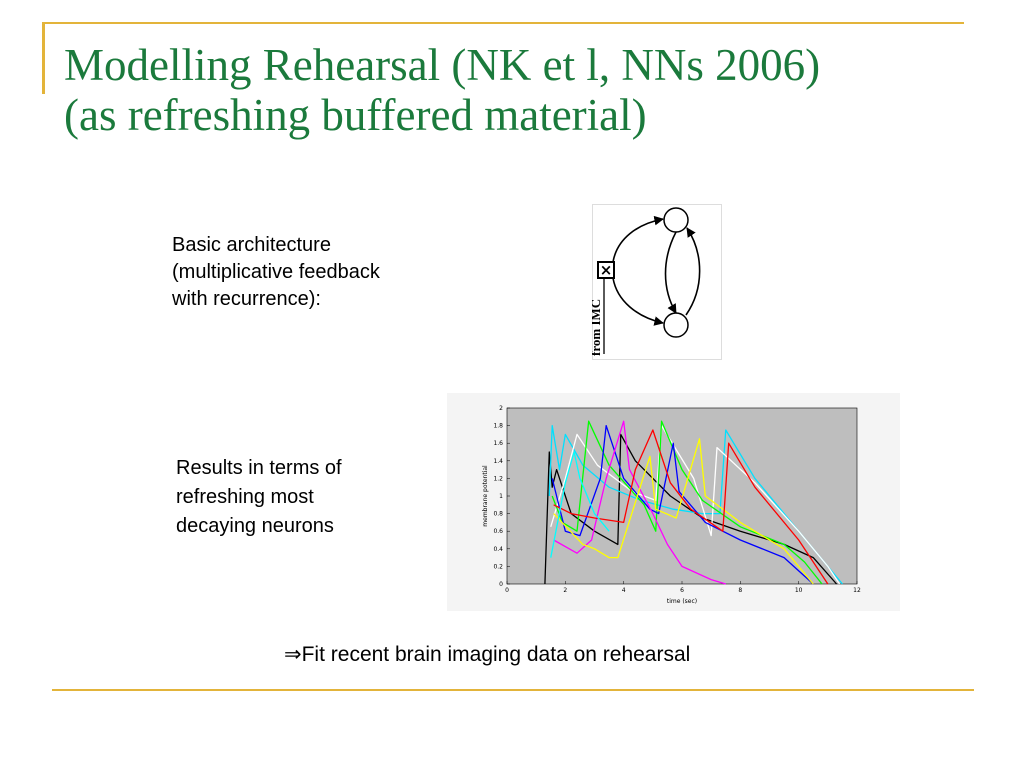 The image size is (1024, 768). Describe the element at coordinates (597, 327) in the screenshot. I see `imc-label: from IMC` at that location.